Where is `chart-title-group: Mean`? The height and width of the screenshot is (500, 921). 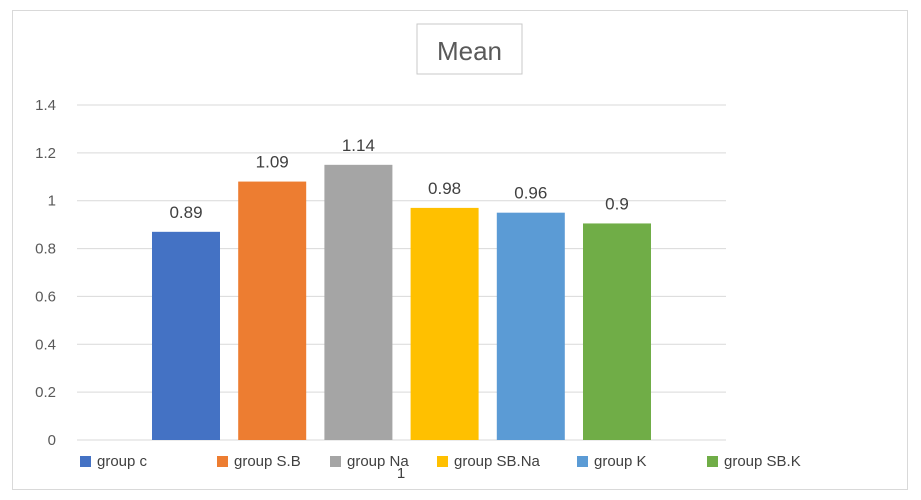 chart-title-group: Mean is located at coordinates (469, 49).